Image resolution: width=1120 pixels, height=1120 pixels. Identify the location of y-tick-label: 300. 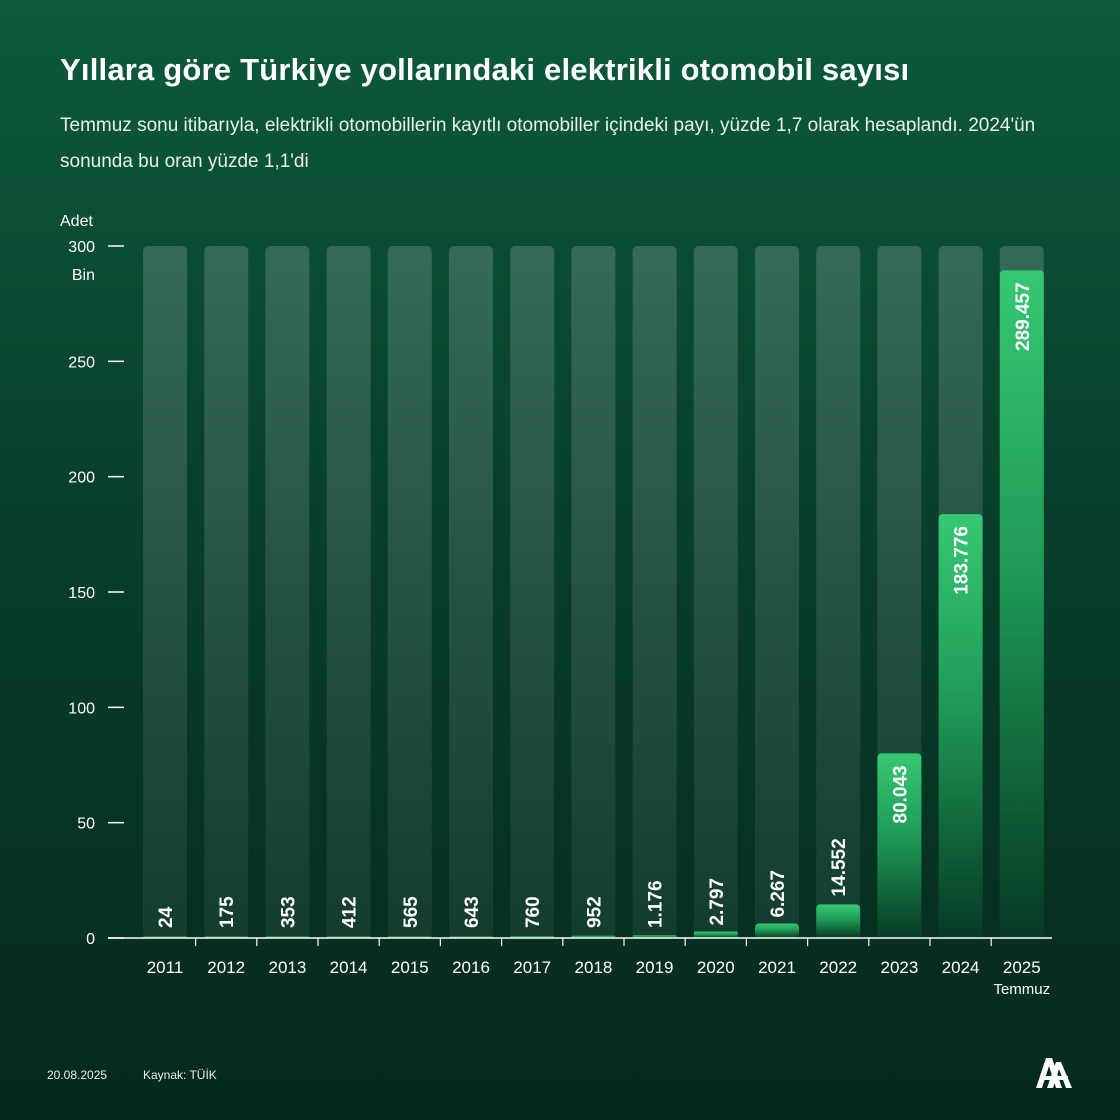
(81, 247).